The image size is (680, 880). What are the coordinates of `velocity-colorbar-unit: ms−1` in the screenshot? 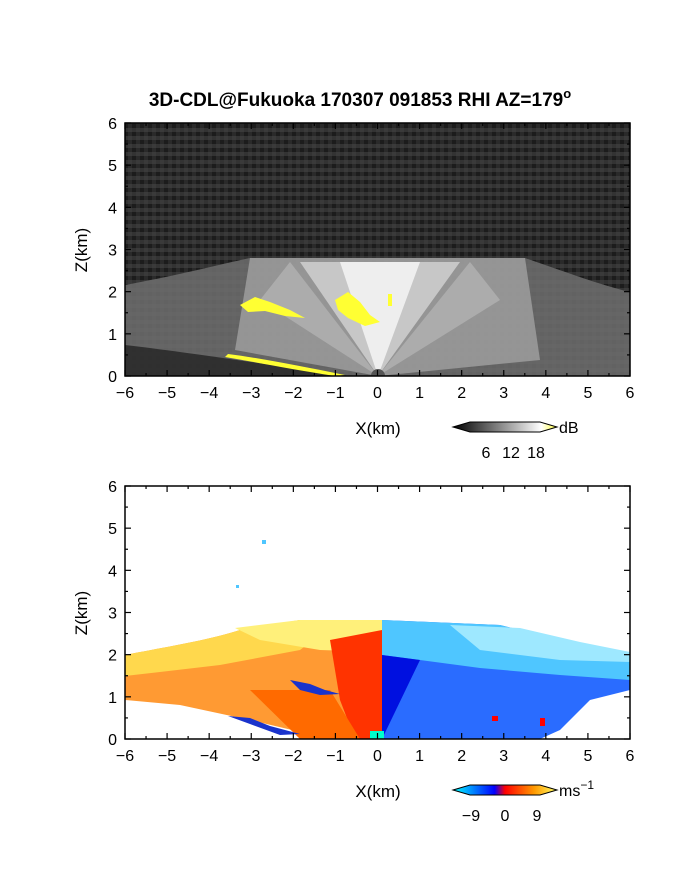 It's located at (576, 789).